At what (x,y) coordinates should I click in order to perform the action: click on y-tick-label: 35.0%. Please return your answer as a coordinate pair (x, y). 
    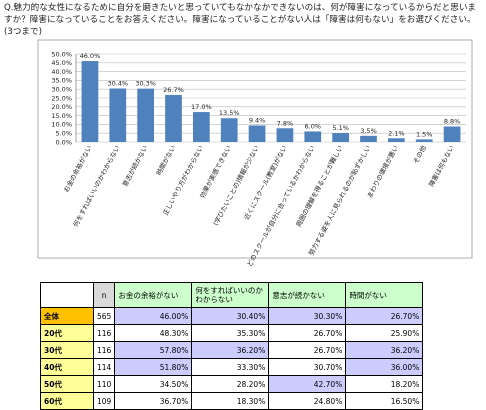
    Looking at the image, I should click on (61, 81).